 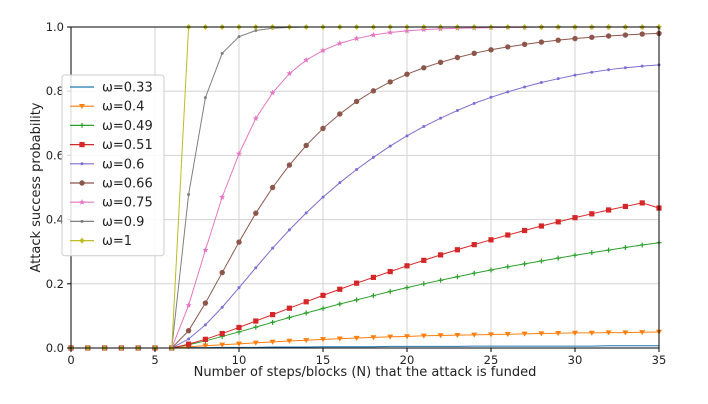 What do you see at coordinates (55, 155) in the screenshot?
I see `y-tick-label: 0.6` at bounding box center [55, 155].